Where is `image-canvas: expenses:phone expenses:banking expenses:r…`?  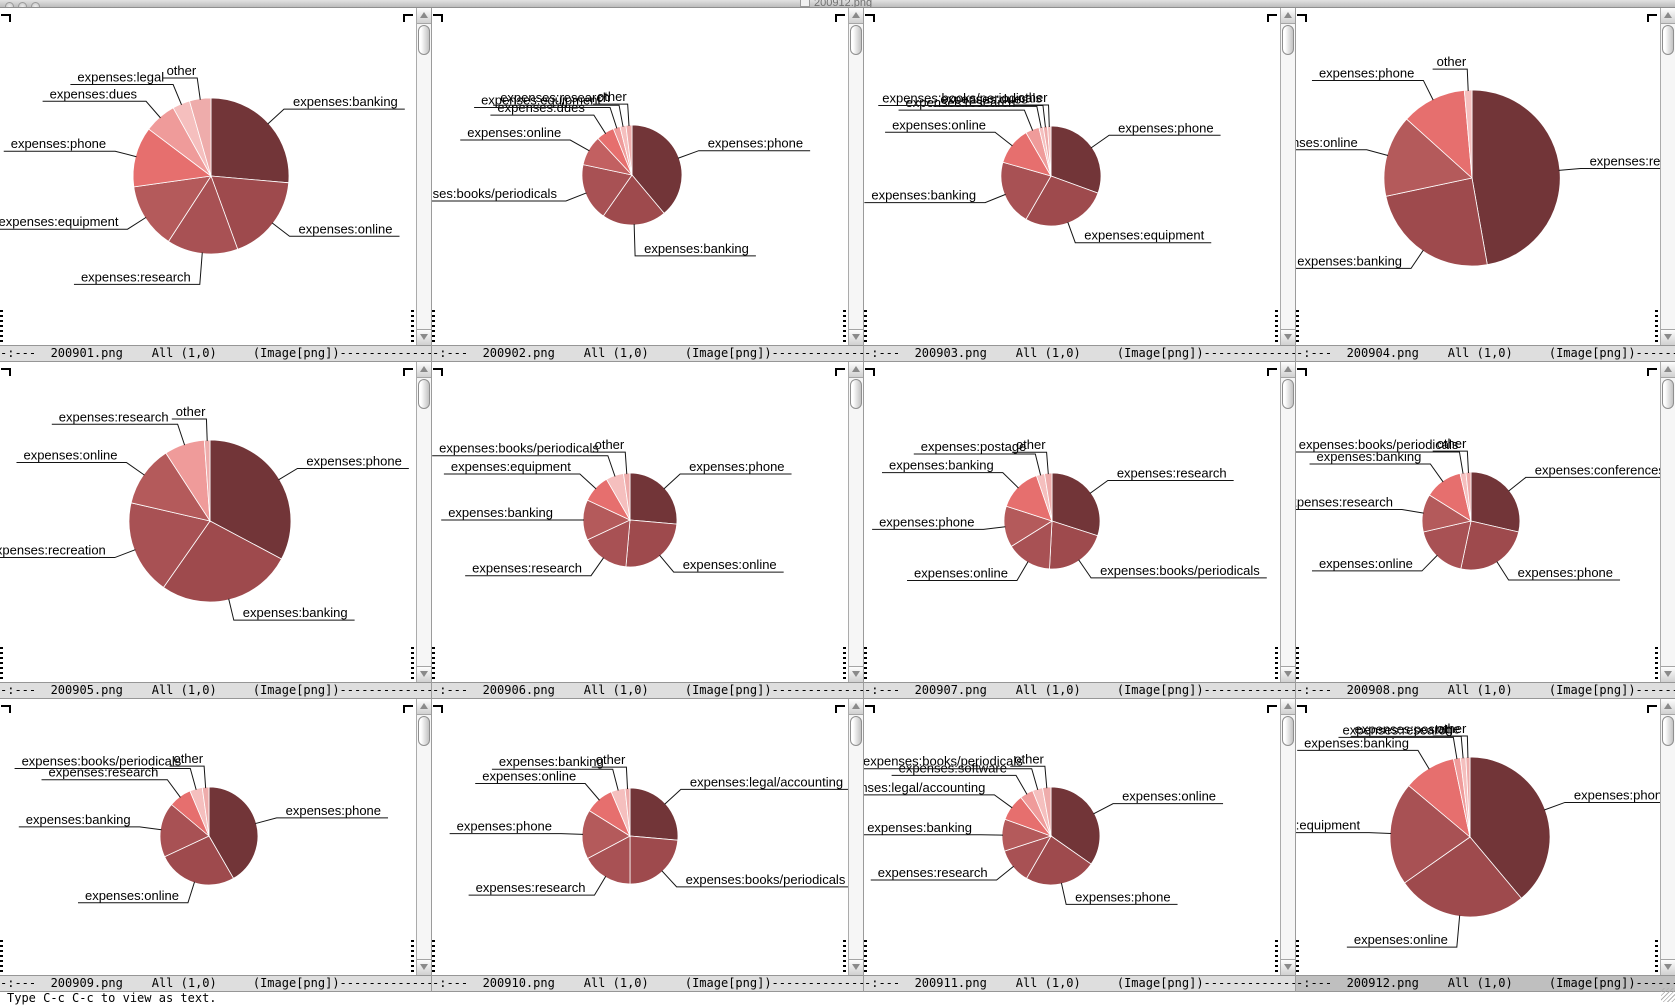
image-canvas: expenses:phone expenses:banking expenses:r… is located at coordinates (215, 522).